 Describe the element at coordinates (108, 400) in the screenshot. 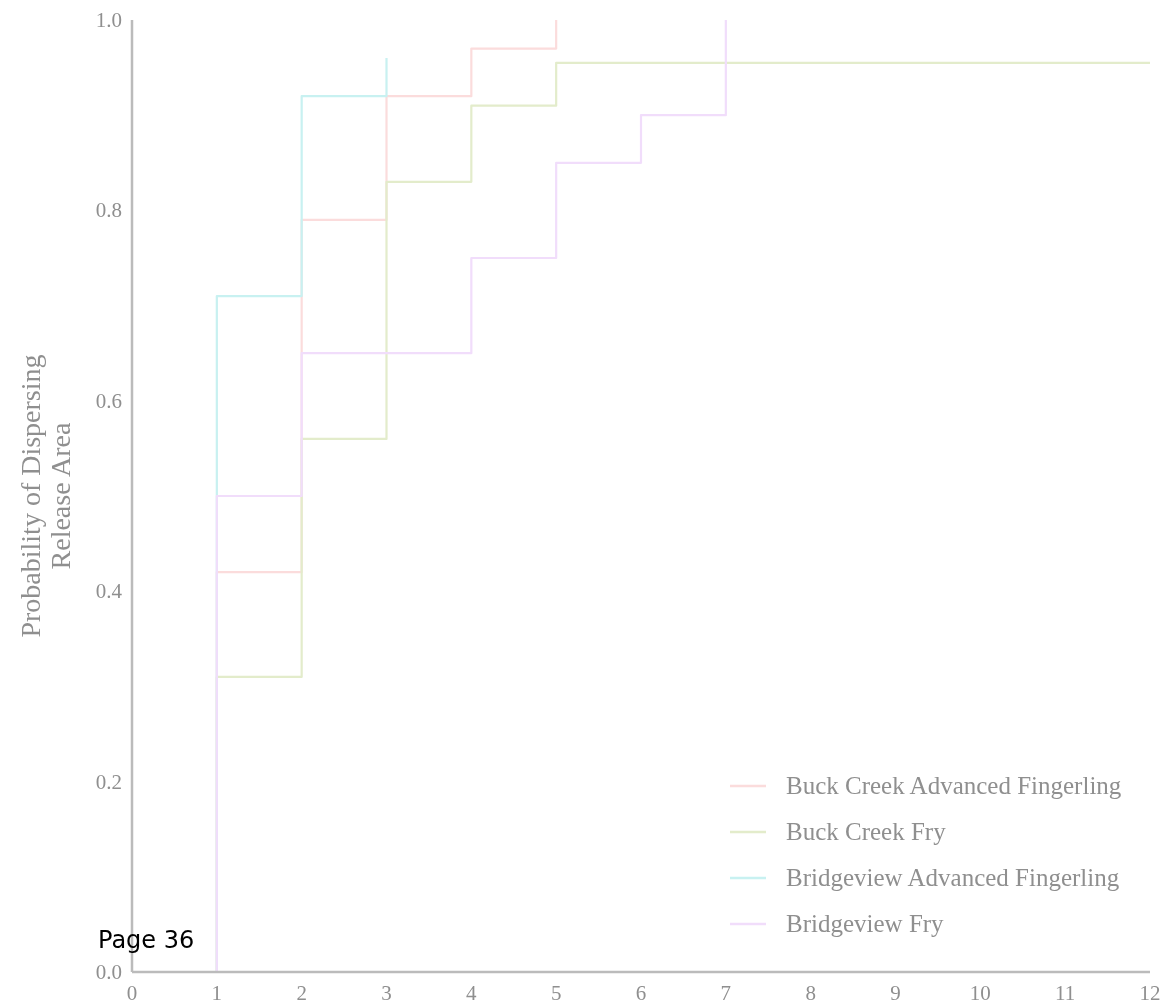

I see `y-tick-label: 0.6` at that location.